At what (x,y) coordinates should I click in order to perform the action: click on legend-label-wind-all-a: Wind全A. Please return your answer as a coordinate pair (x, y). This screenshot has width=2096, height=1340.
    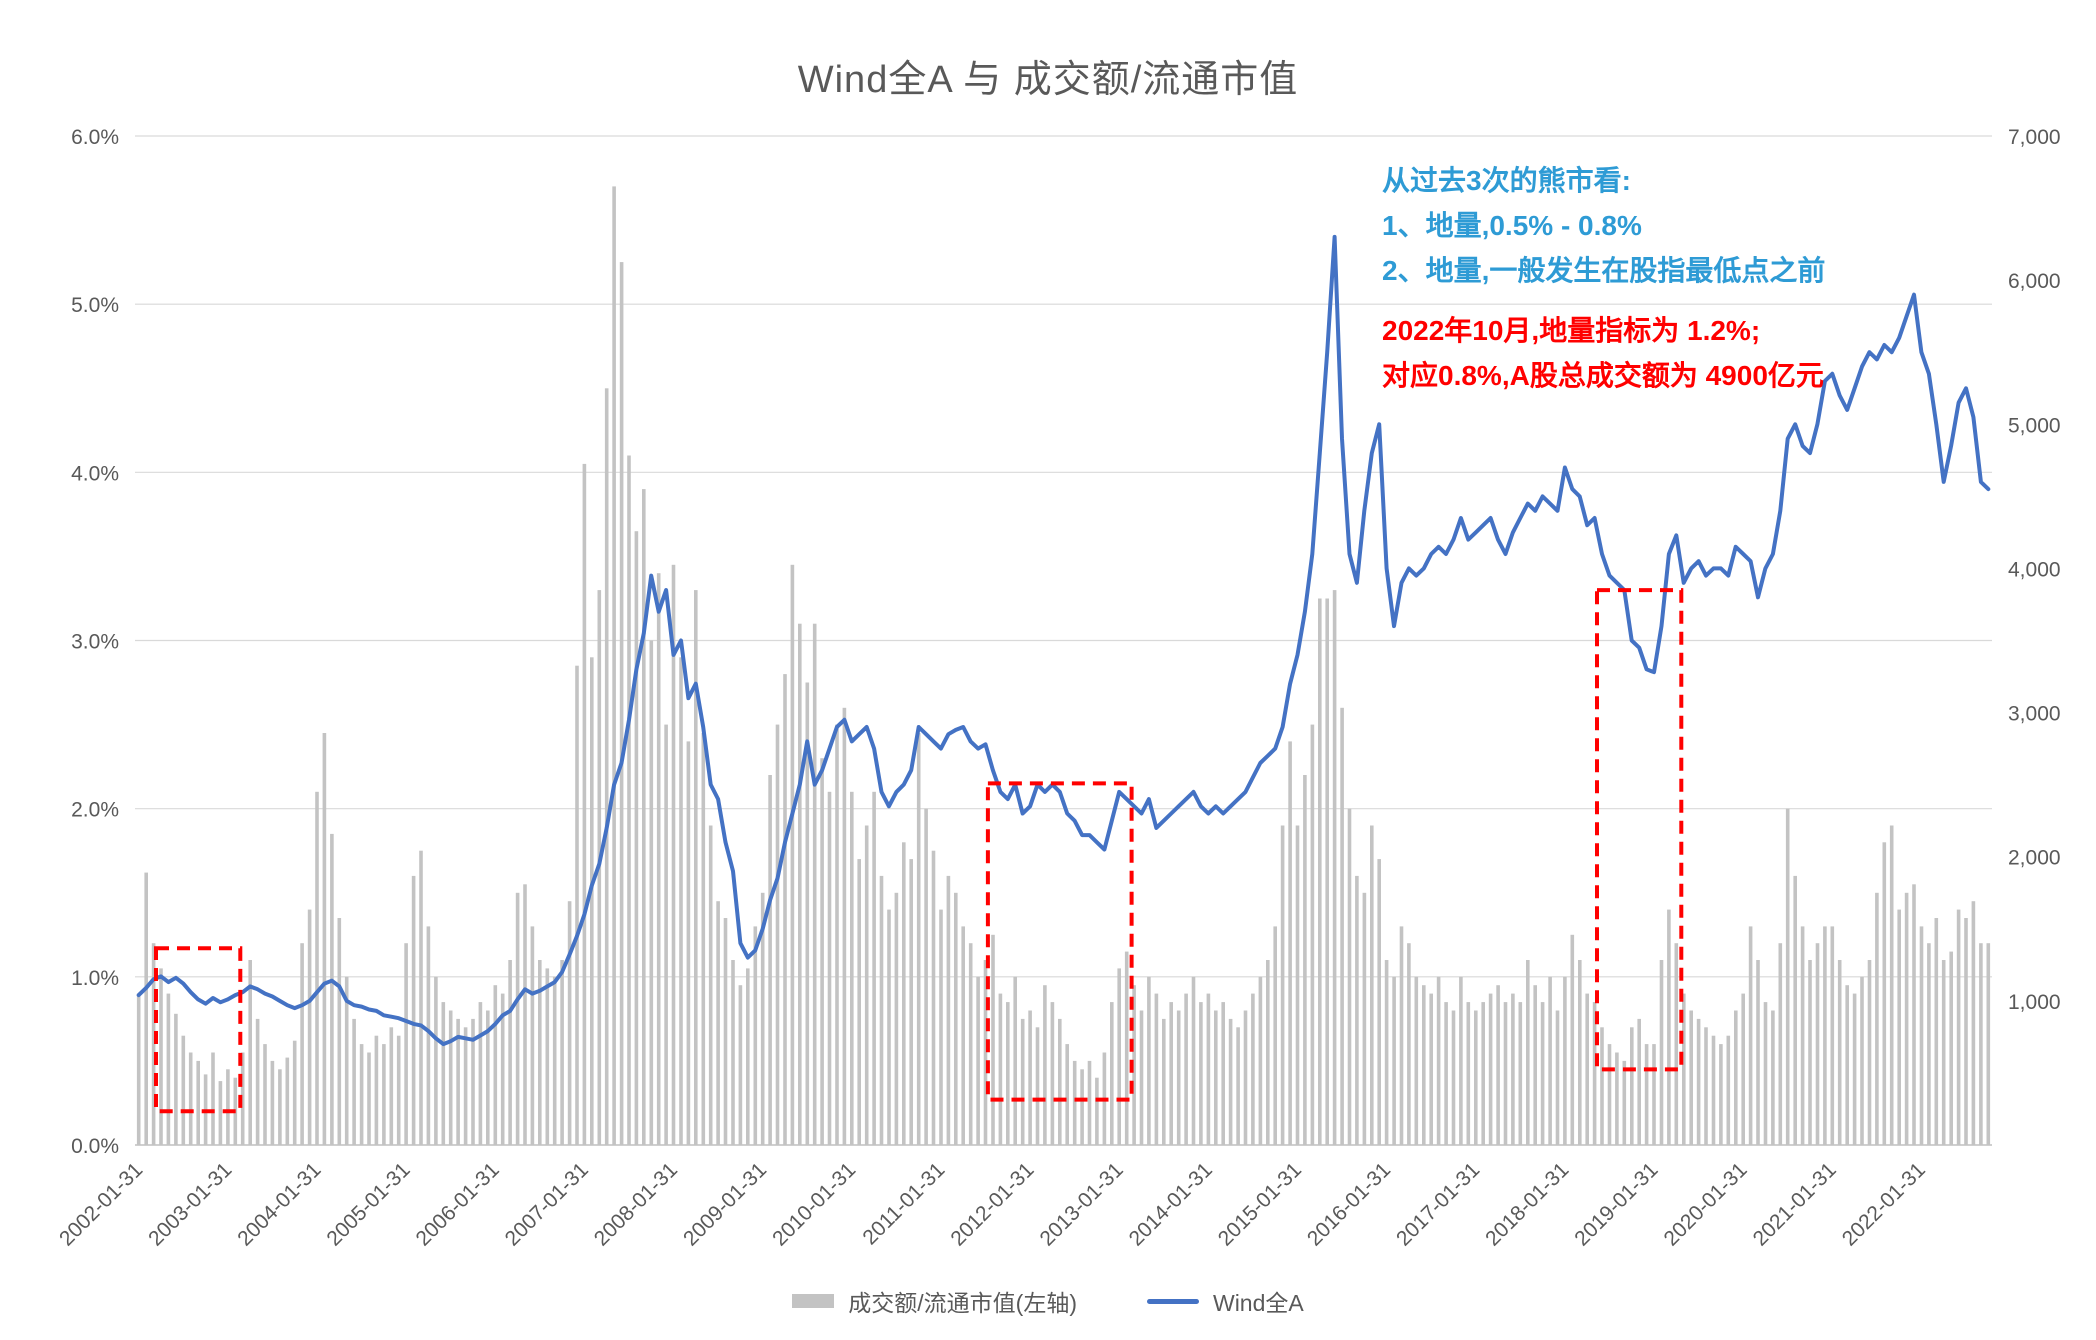
    Looking at the image, I should click on (1258, 1303).